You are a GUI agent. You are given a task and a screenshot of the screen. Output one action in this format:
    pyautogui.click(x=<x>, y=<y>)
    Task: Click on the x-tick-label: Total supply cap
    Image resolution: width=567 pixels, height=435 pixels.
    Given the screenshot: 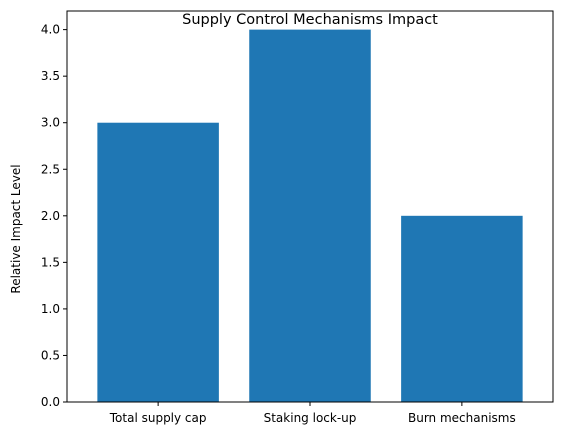 What is the action you would take?
    pyautogui.click(x=158, y=418)
    